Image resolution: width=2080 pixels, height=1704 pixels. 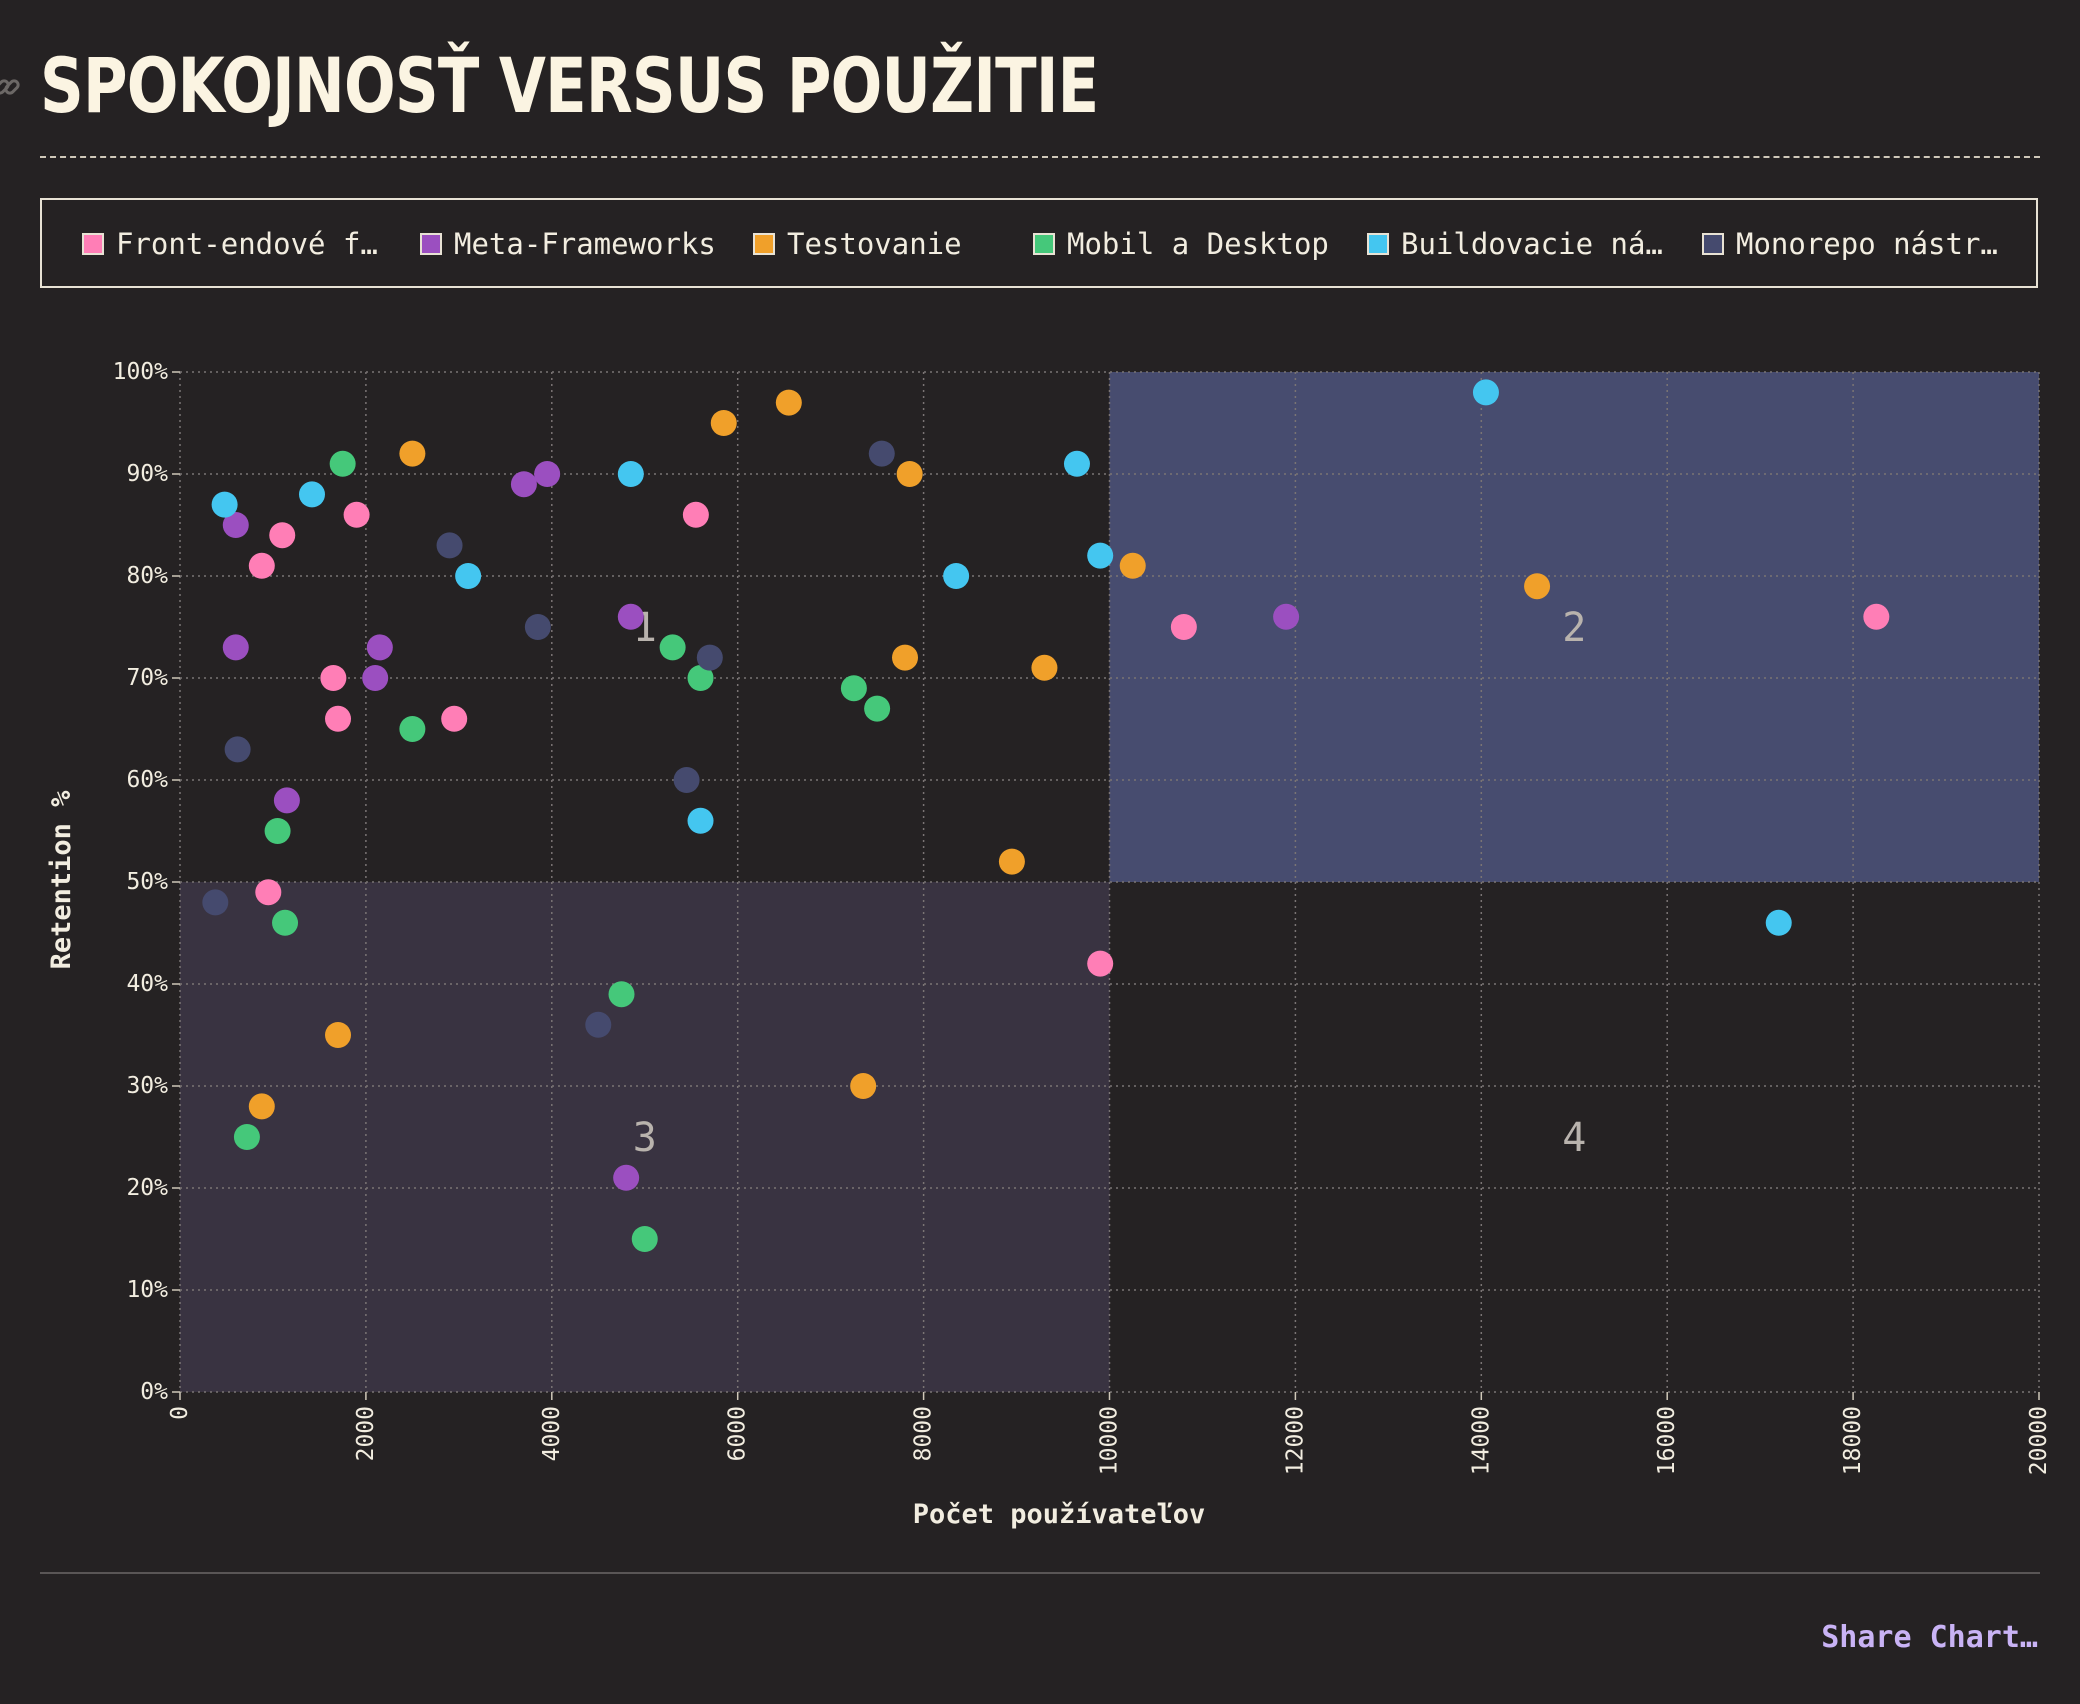 What do you see at coordinates (1574, 628) in the screenshot?
I see `quadrant-2-label: 2` at bounding box center [1574, 628].